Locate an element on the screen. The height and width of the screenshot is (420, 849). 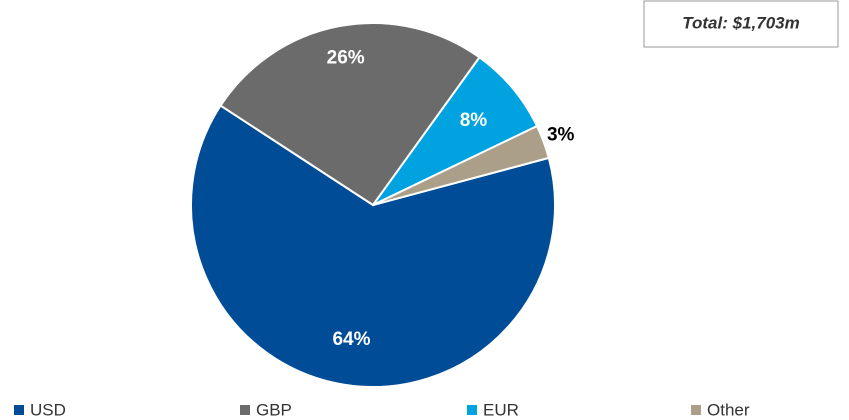
total-box is located at coordinates (741, 24).